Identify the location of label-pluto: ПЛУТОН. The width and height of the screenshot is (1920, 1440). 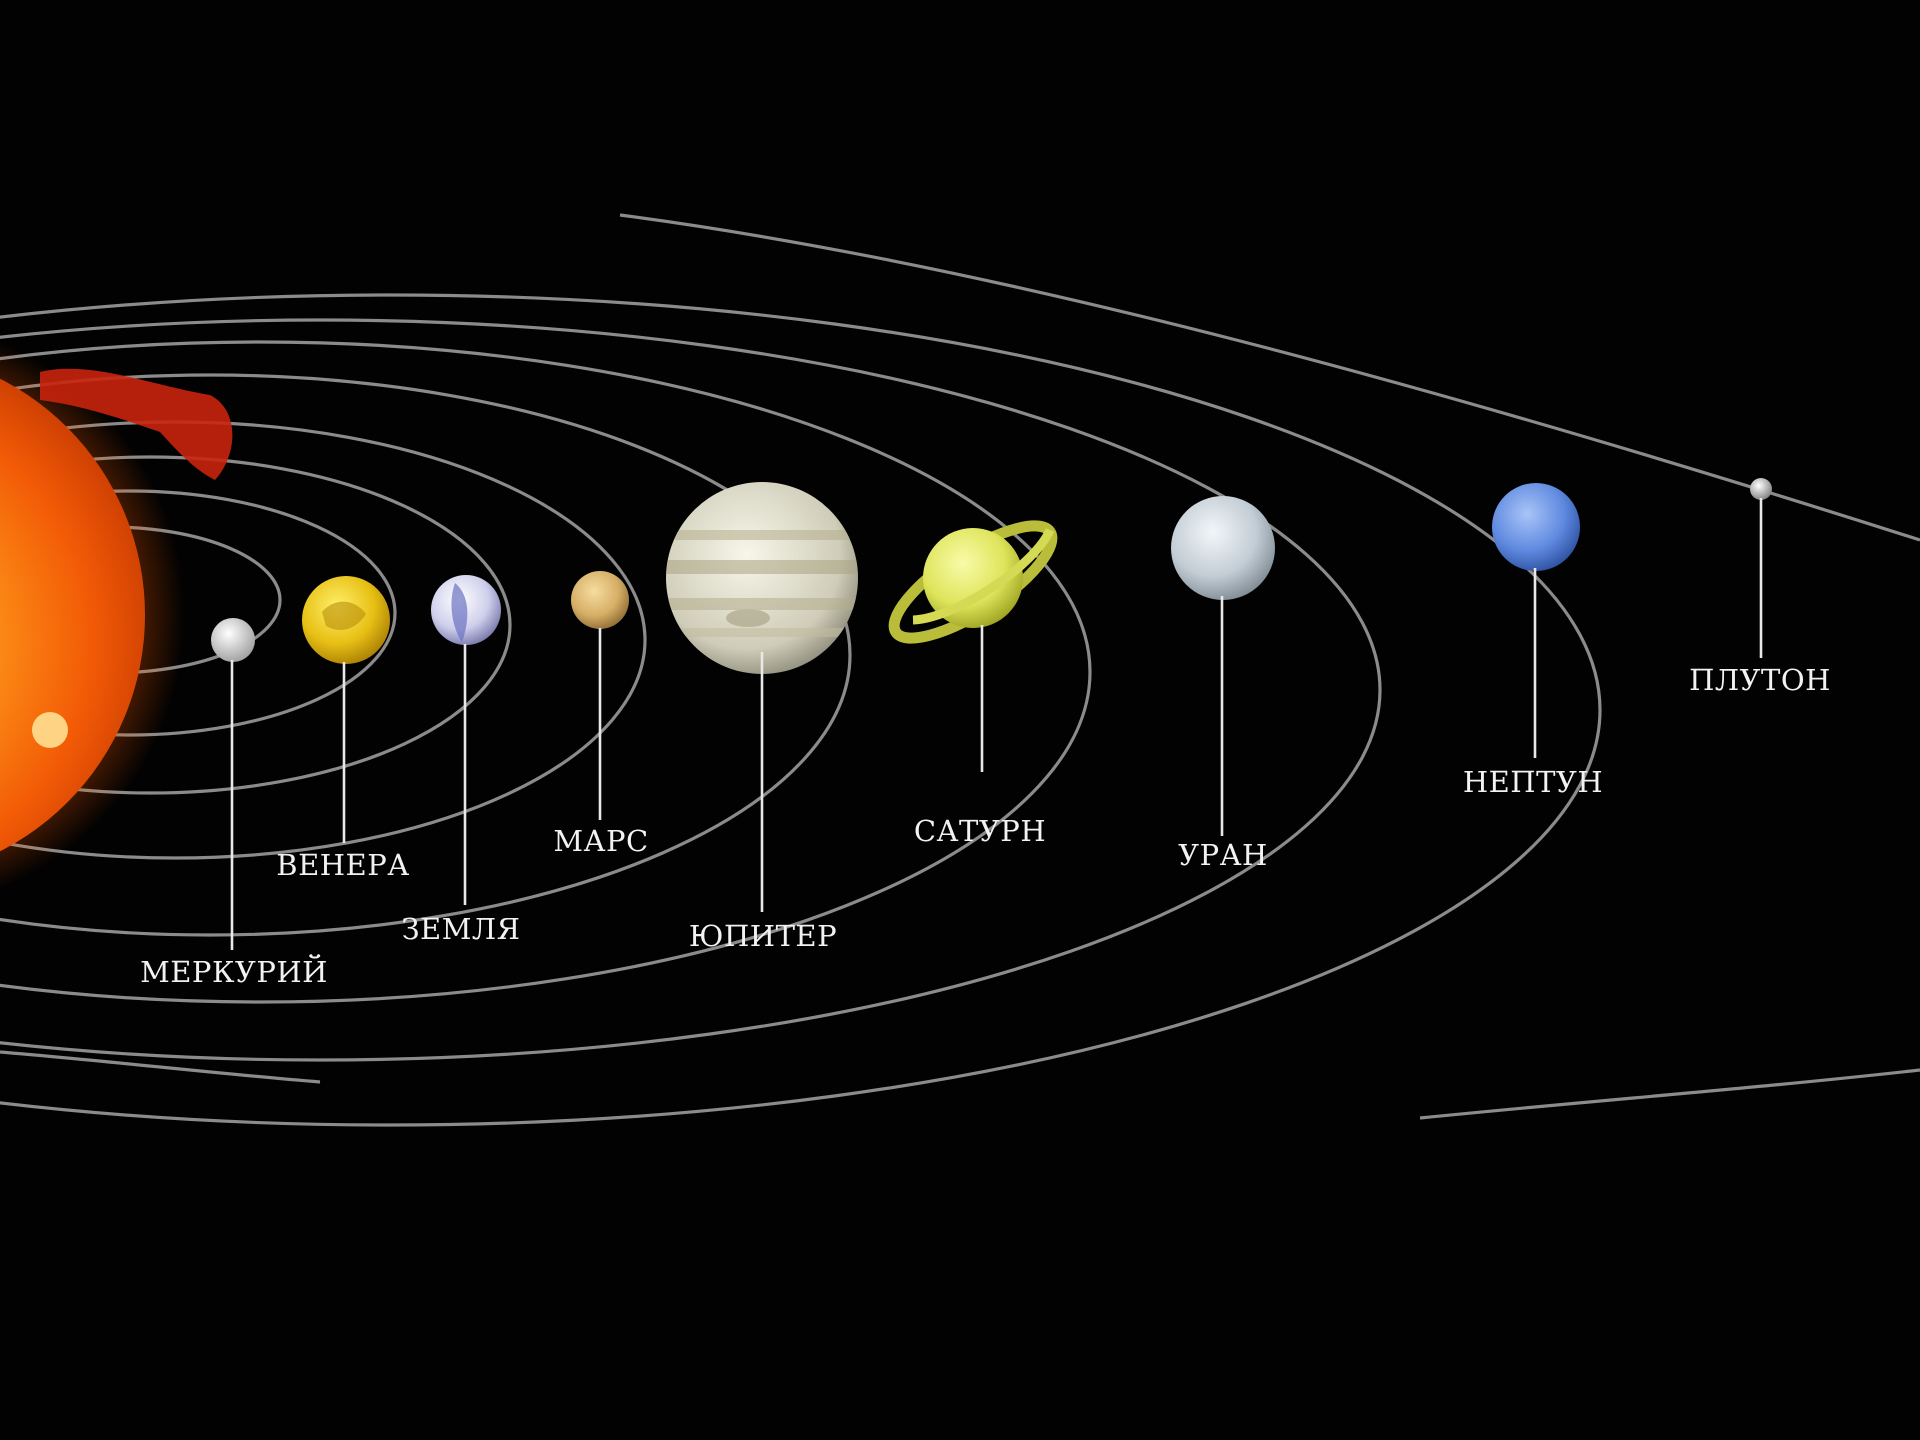
(1760, 680).